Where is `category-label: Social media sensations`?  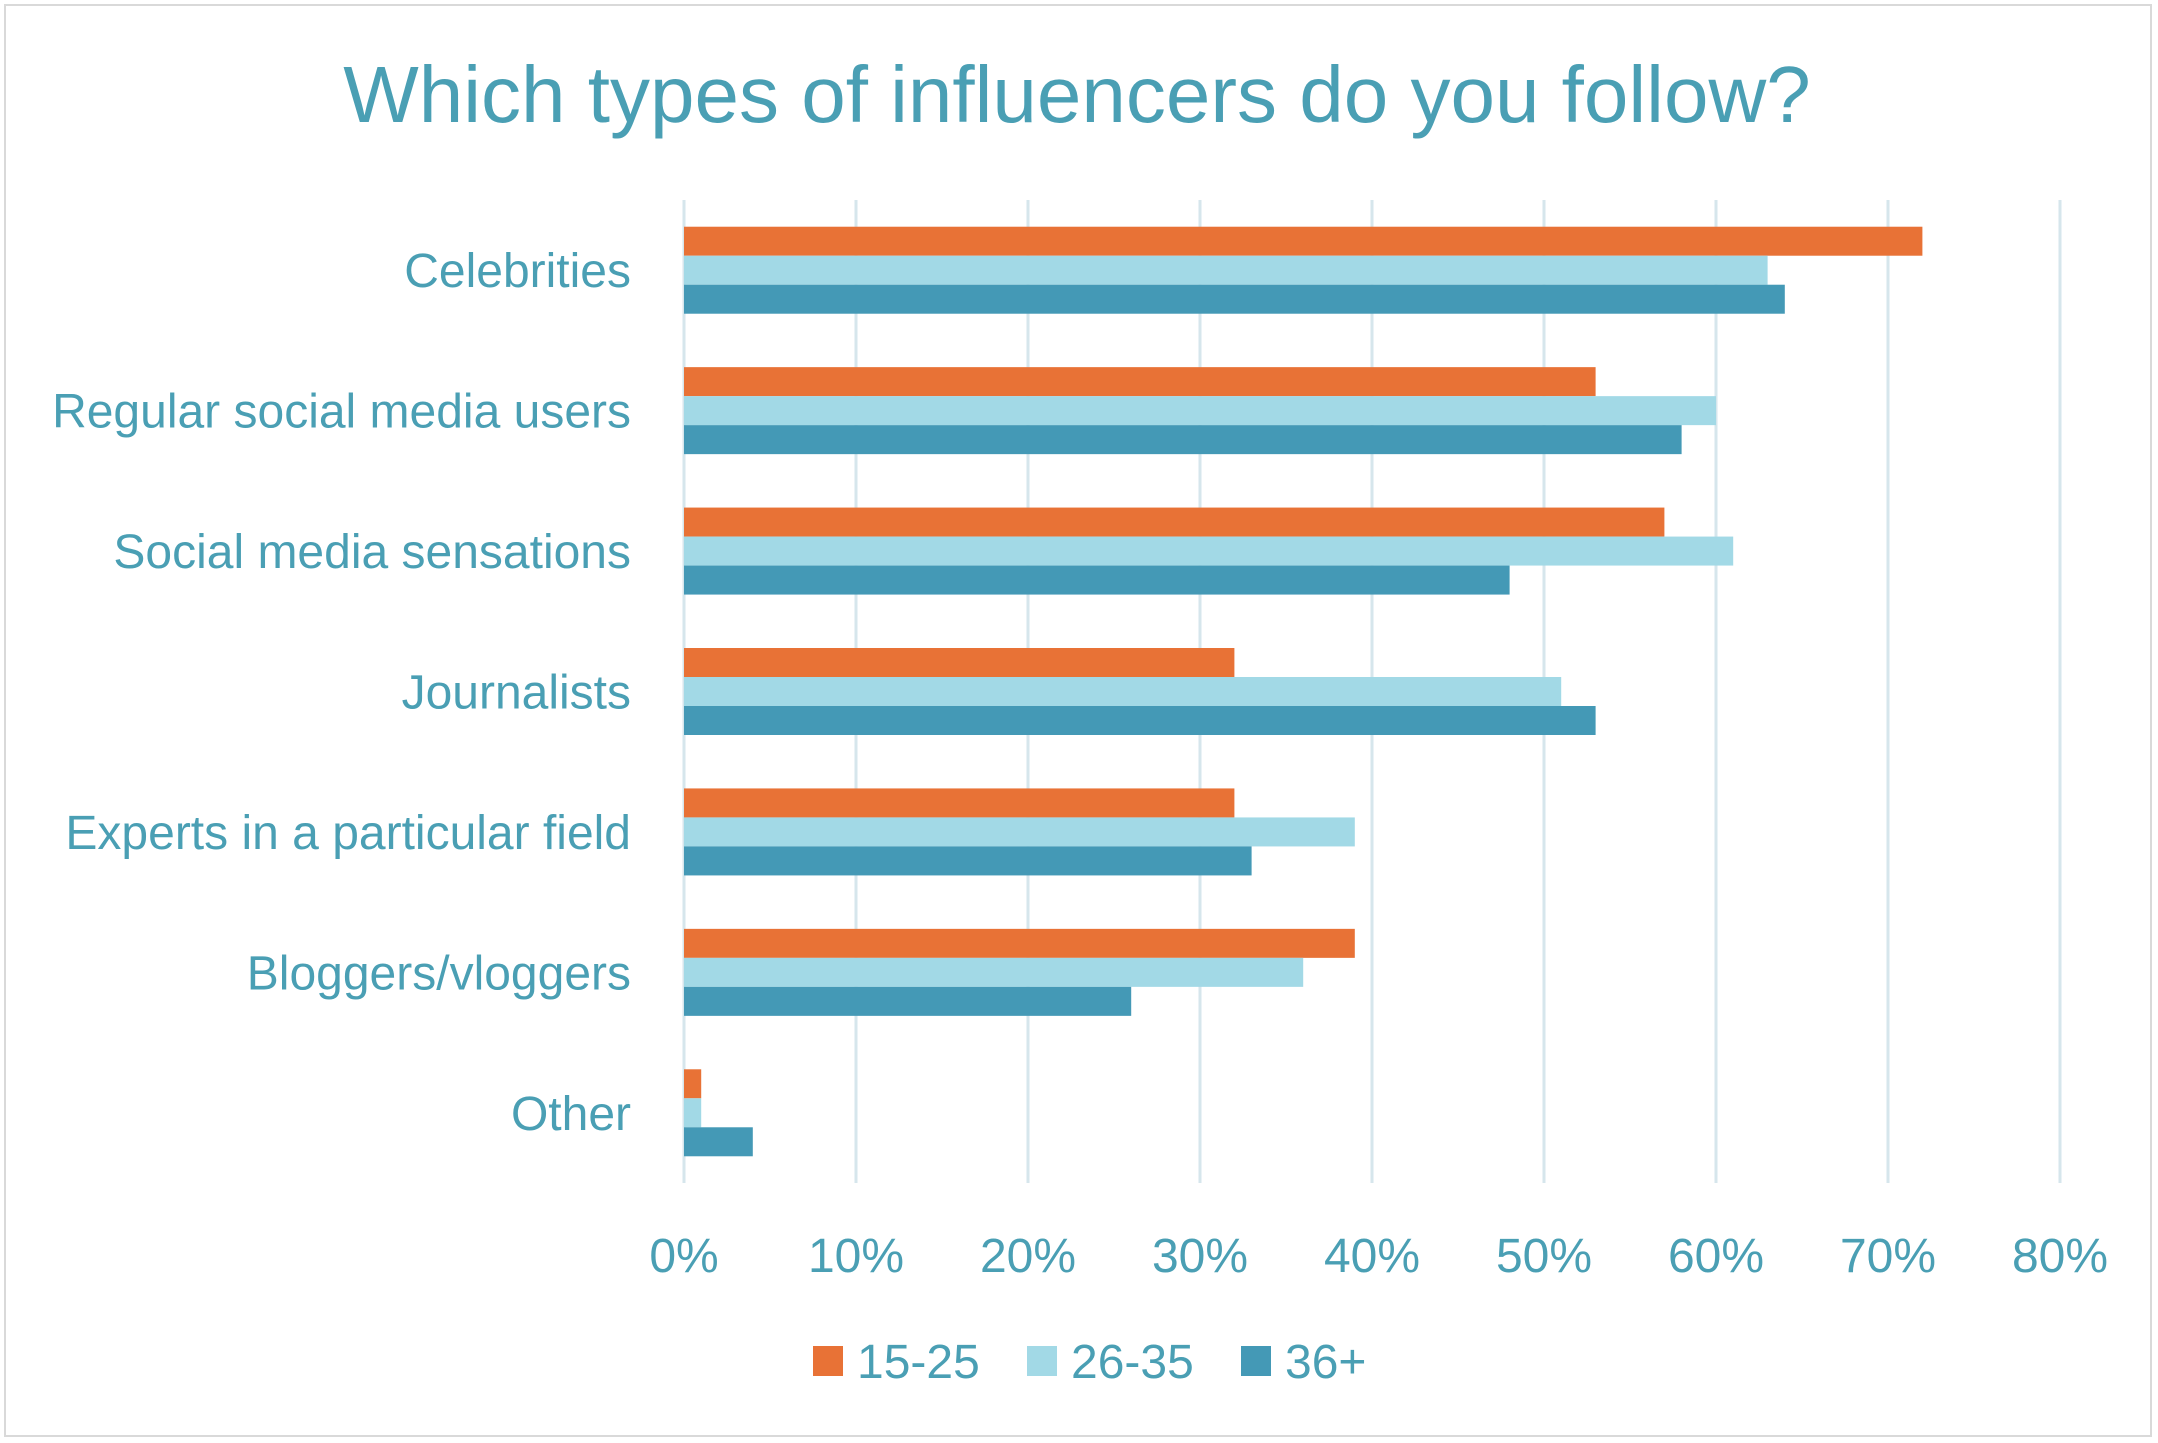
category-label: Social media sensations is located at coordinates (372, 552).